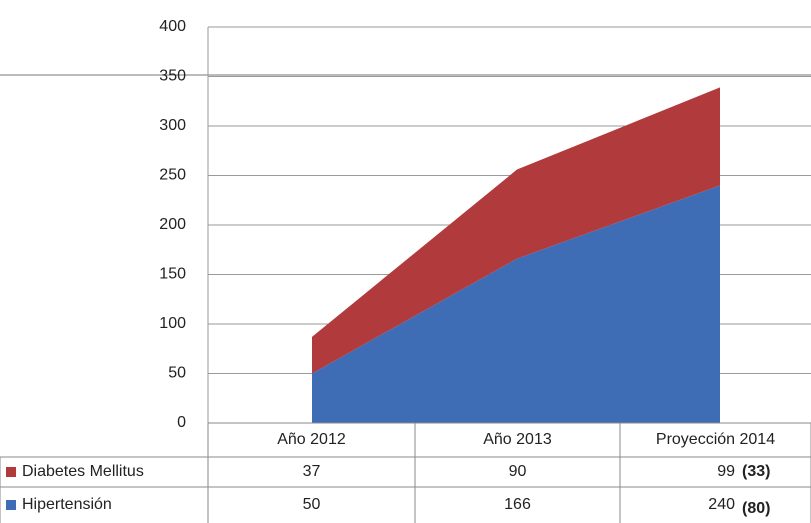 This screenshot has width=811, height=523. Describe the element at coordinates (312, 471) in the screenshot. I see `table-value: 37` at that location.